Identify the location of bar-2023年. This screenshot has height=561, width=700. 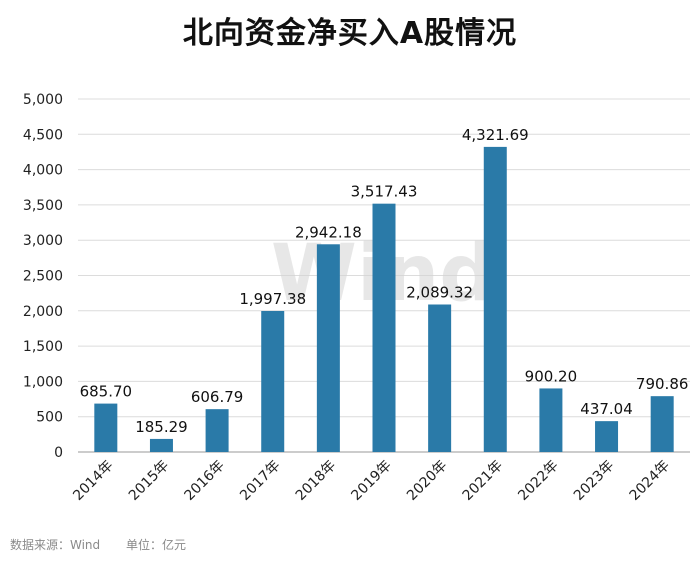
(607, 436).